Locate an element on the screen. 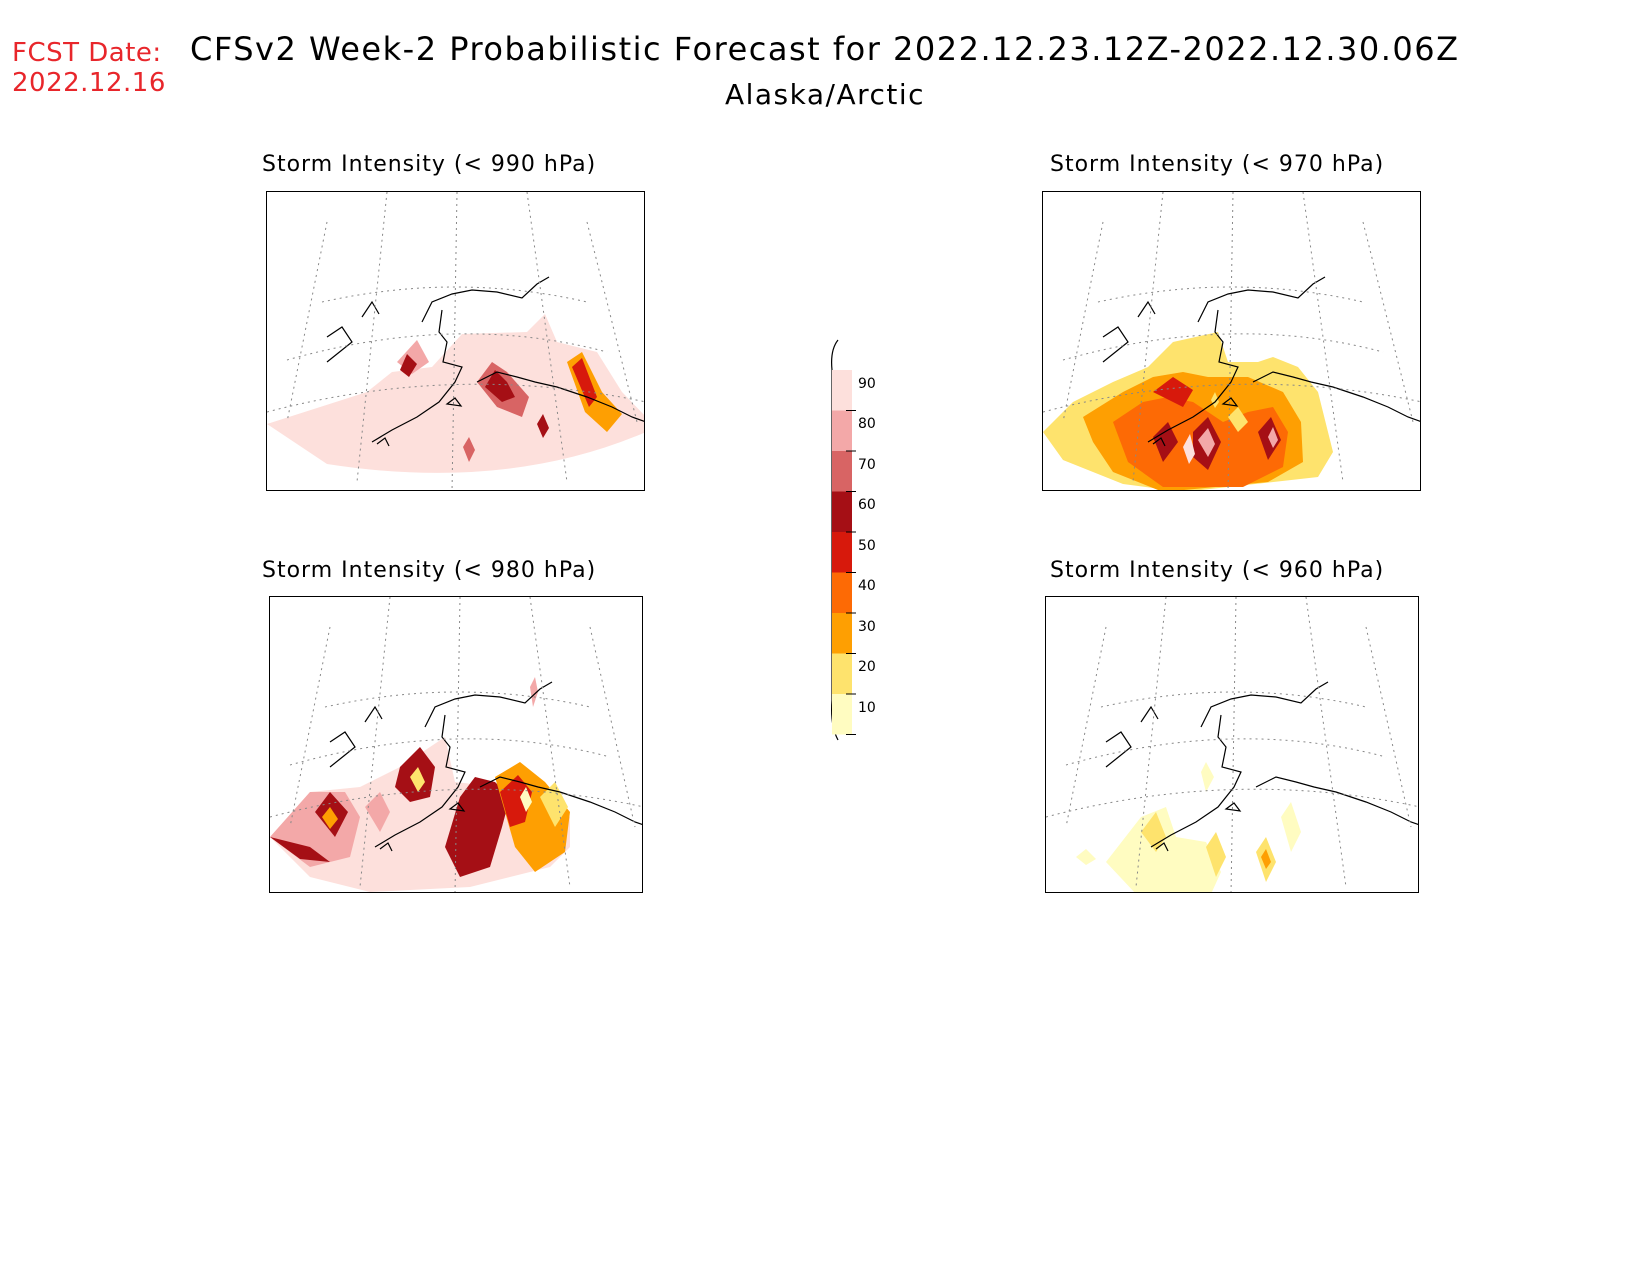  colorbar-label: 50 is located at coordinates (867, 545).